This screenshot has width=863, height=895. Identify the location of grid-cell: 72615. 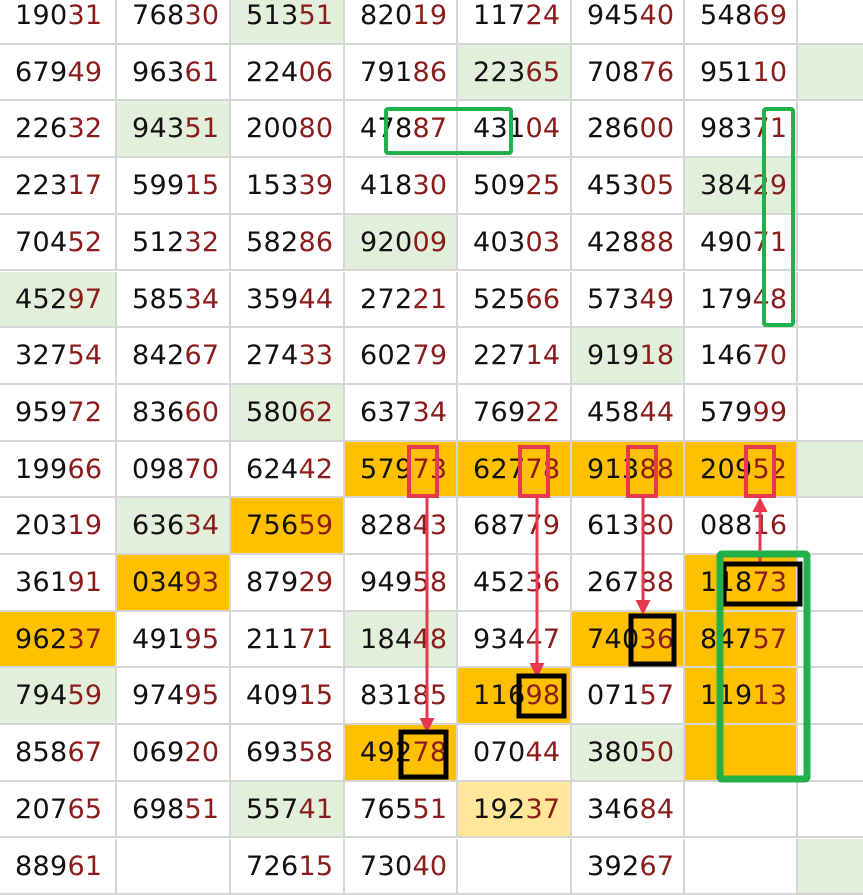
(288, 867).